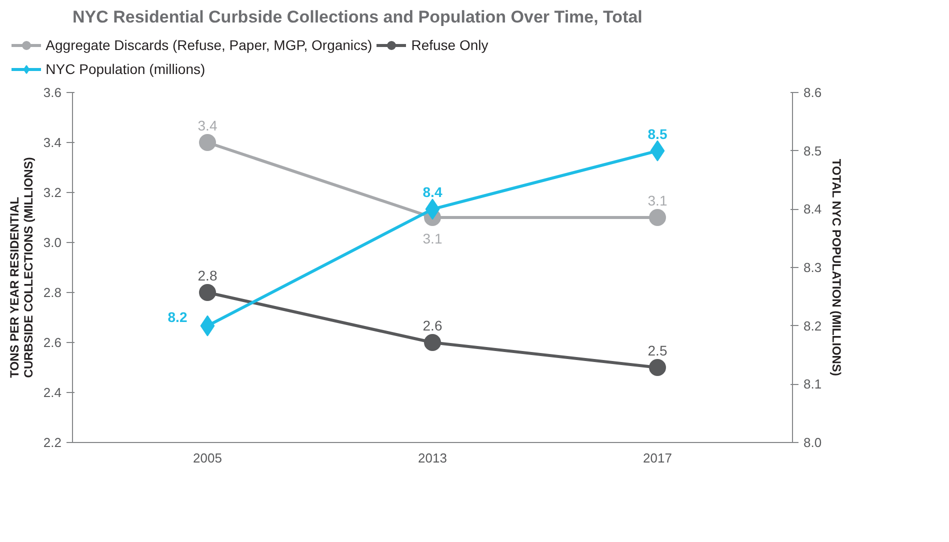  Describe the element at coordinates (208, 126) in the screenshot. I see `data-label: 3.4` at that location.